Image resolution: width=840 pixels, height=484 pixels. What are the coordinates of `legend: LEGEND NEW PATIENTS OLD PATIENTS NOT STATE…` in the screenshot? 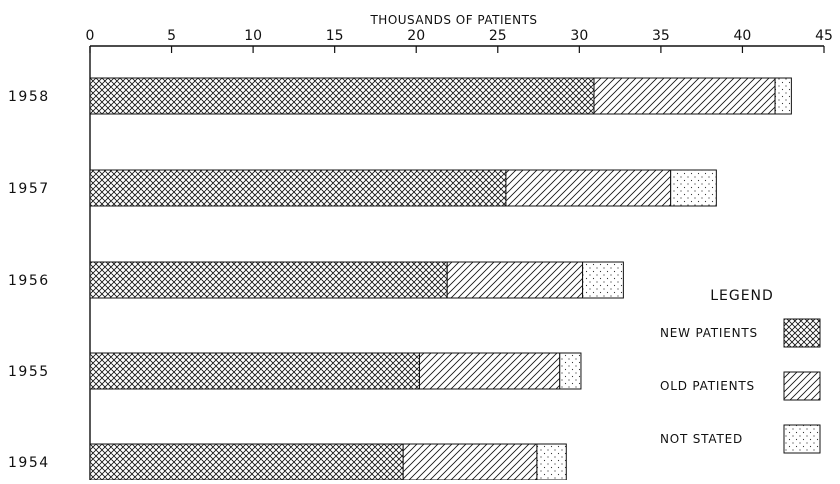 It's located at (740, 371).